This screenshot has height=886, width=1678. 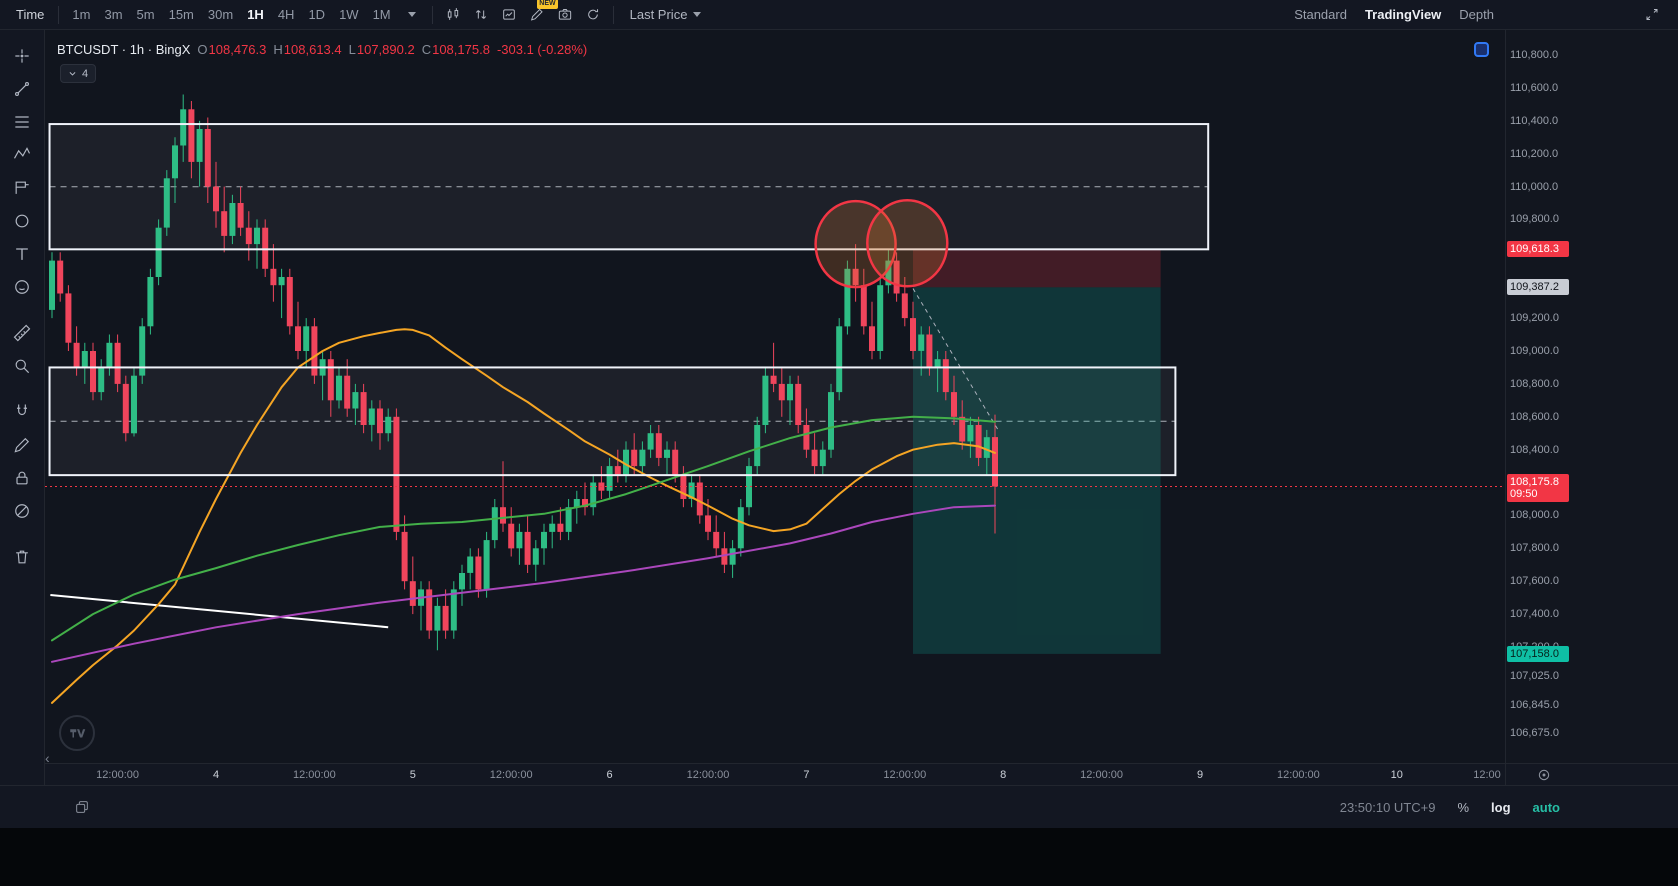 What do you see at coordinates (1320, 14) in the screenshot?
I see `standard-mode-button: Standard` at bounding box center [1320, 14].